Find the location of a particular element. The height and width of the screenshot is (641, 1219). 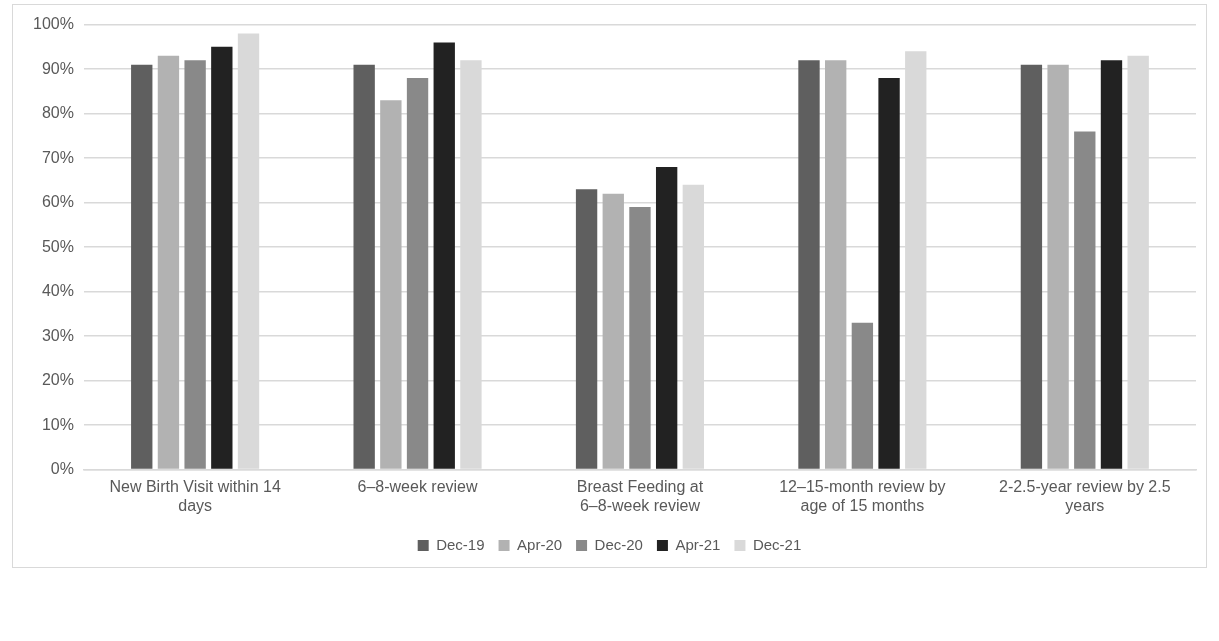

x-tick-label: 2-2.5-year review by 2.5 years is located at coordinates (1084, 495).